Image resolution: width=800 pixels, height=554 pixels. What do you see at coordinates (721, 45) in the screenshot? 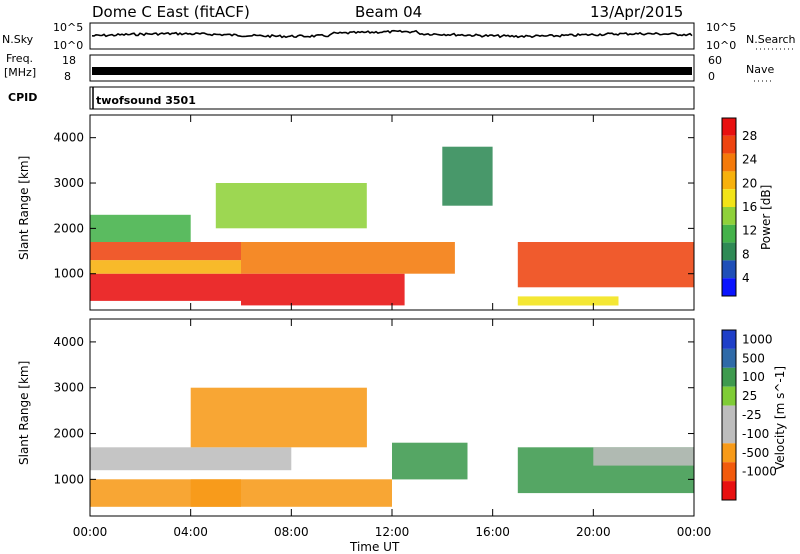
I see `noise-right-tick-bottom: 10^0` at bounding box center [721, 45].